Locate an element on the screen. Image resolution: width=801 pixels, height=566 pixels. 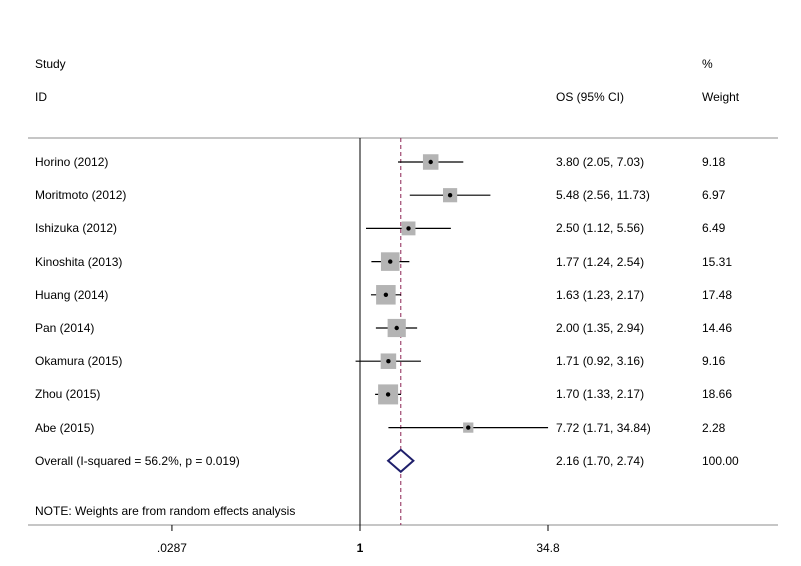
effect-ci-text: 1.77 (1.24, 2.54) is located at coordinates (600, 261).